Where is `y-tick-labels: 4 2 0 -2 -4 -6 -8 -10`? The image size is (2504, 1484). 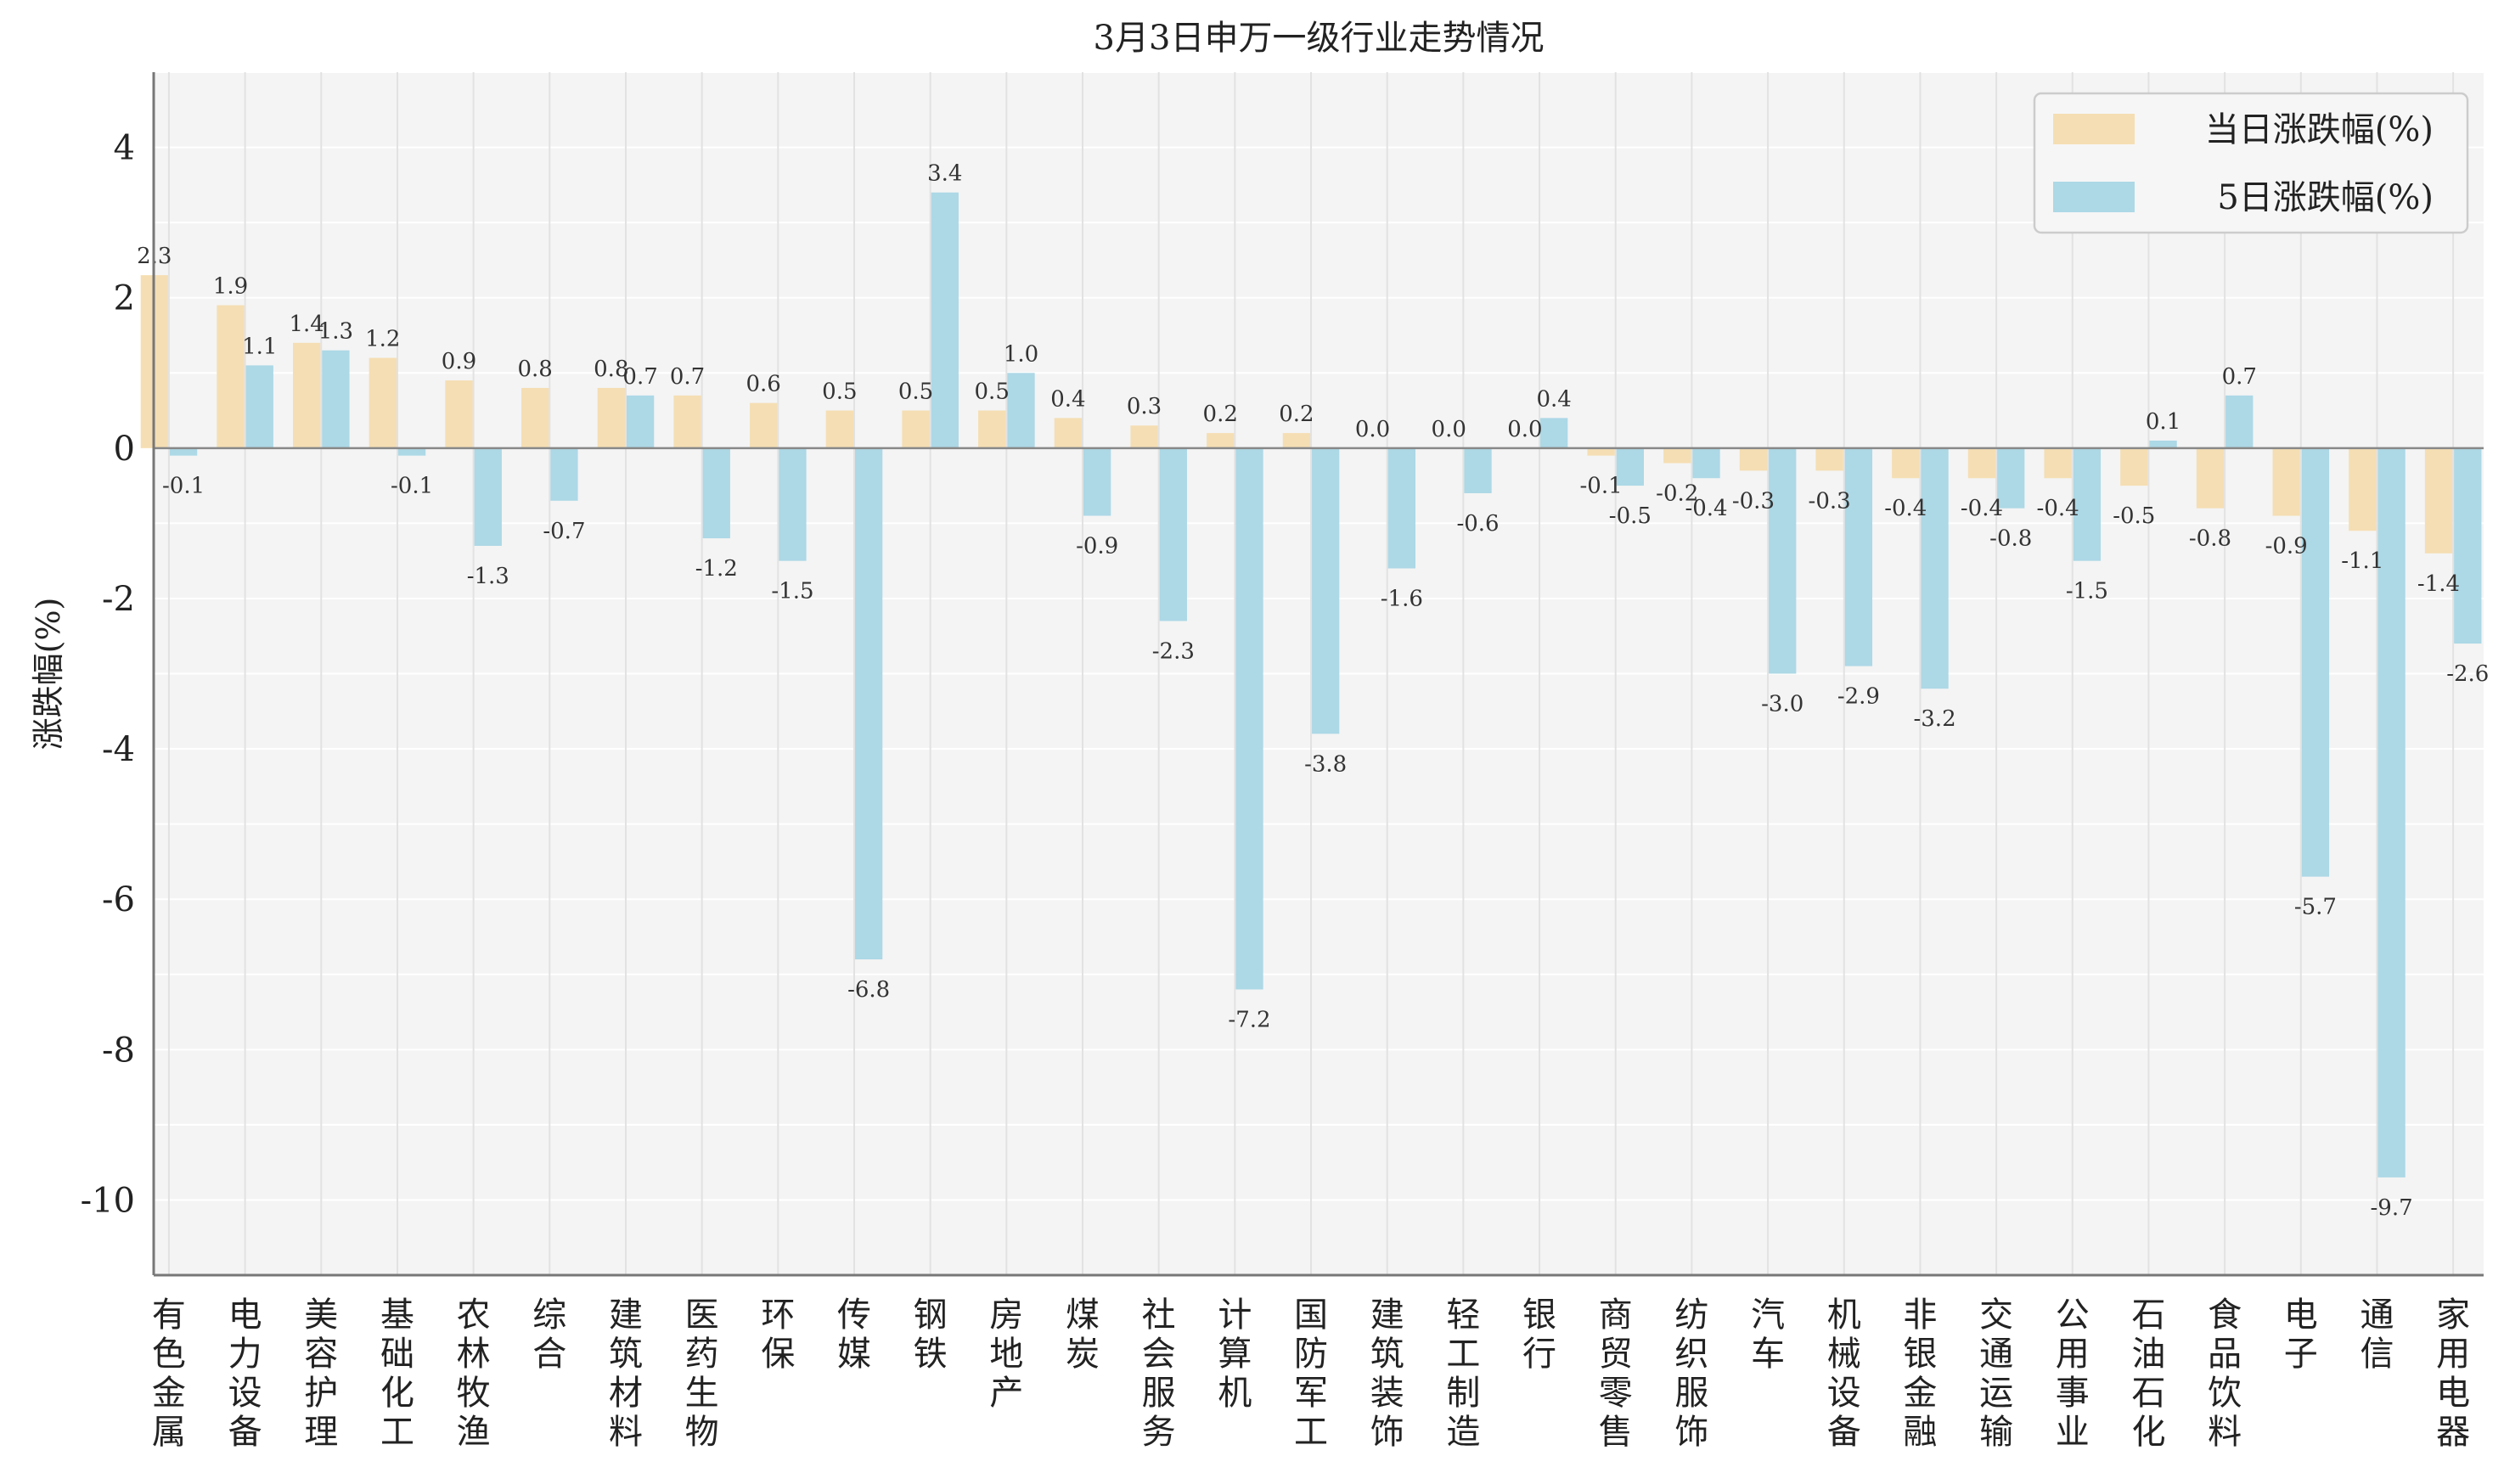
y-tick-labels: 4 2 0 -2 -4 -6 -8 -10 is located at coordinates (108, 675).